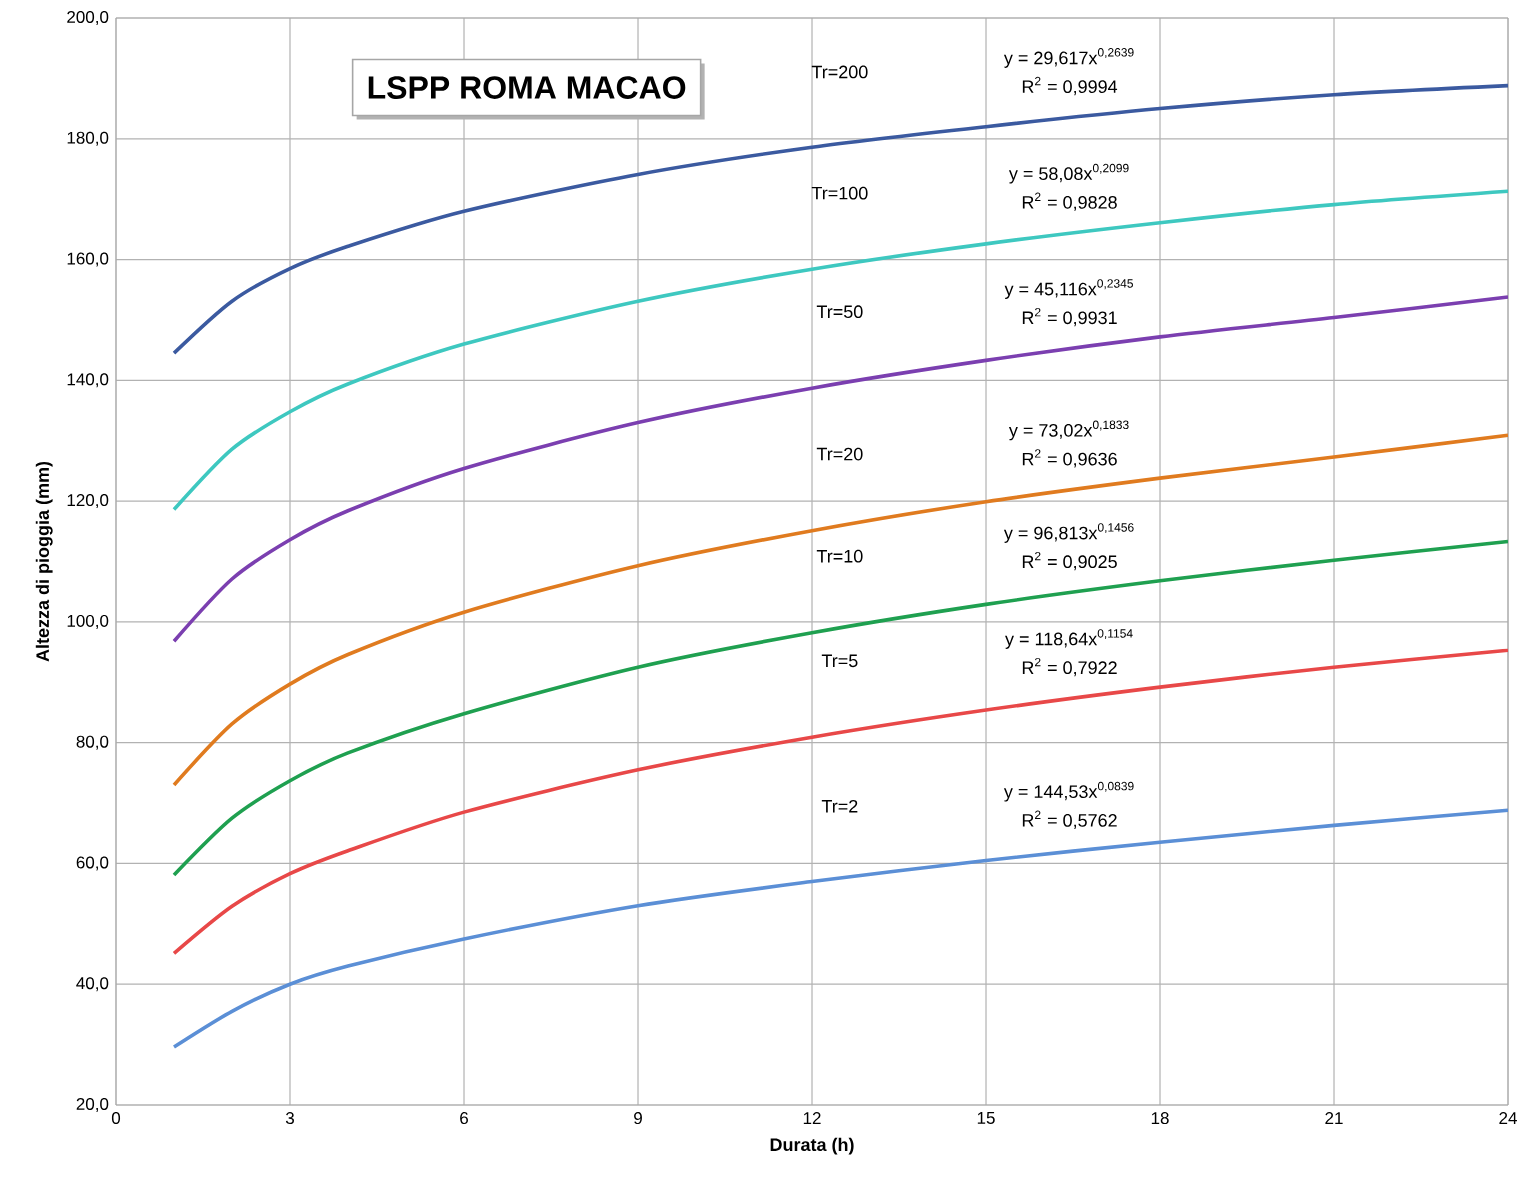 The image size is (1526, 1185). I want to click on y-tick-label: 140,0, so click(88, 380).